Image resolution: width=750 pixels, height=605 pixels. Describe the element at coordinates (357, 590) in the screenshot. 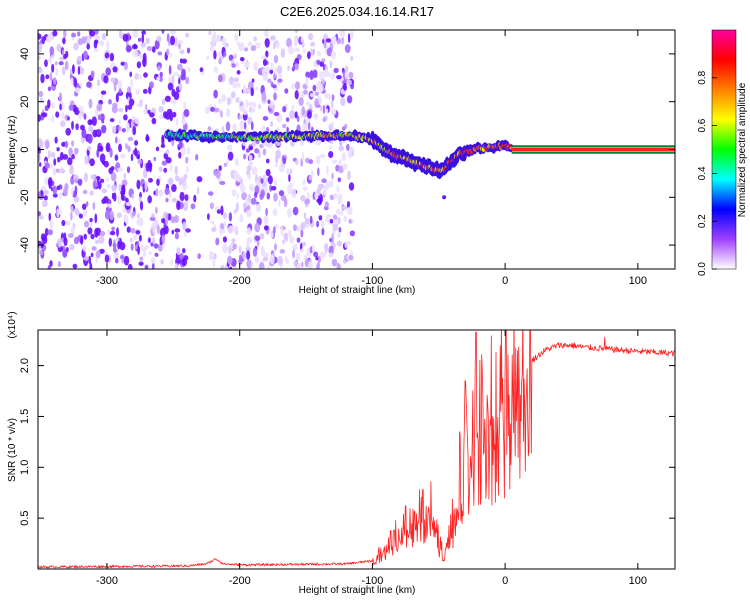

I see `snr-xlabel: Height of straight line (km)` at that location.